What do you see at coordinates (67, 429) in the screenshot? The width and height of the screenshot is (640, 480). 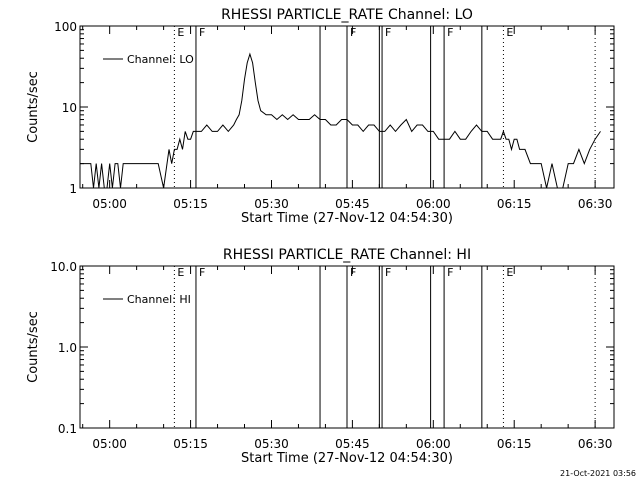 I see `y-tick-label: 0.1` at bounding box center [67, 429].